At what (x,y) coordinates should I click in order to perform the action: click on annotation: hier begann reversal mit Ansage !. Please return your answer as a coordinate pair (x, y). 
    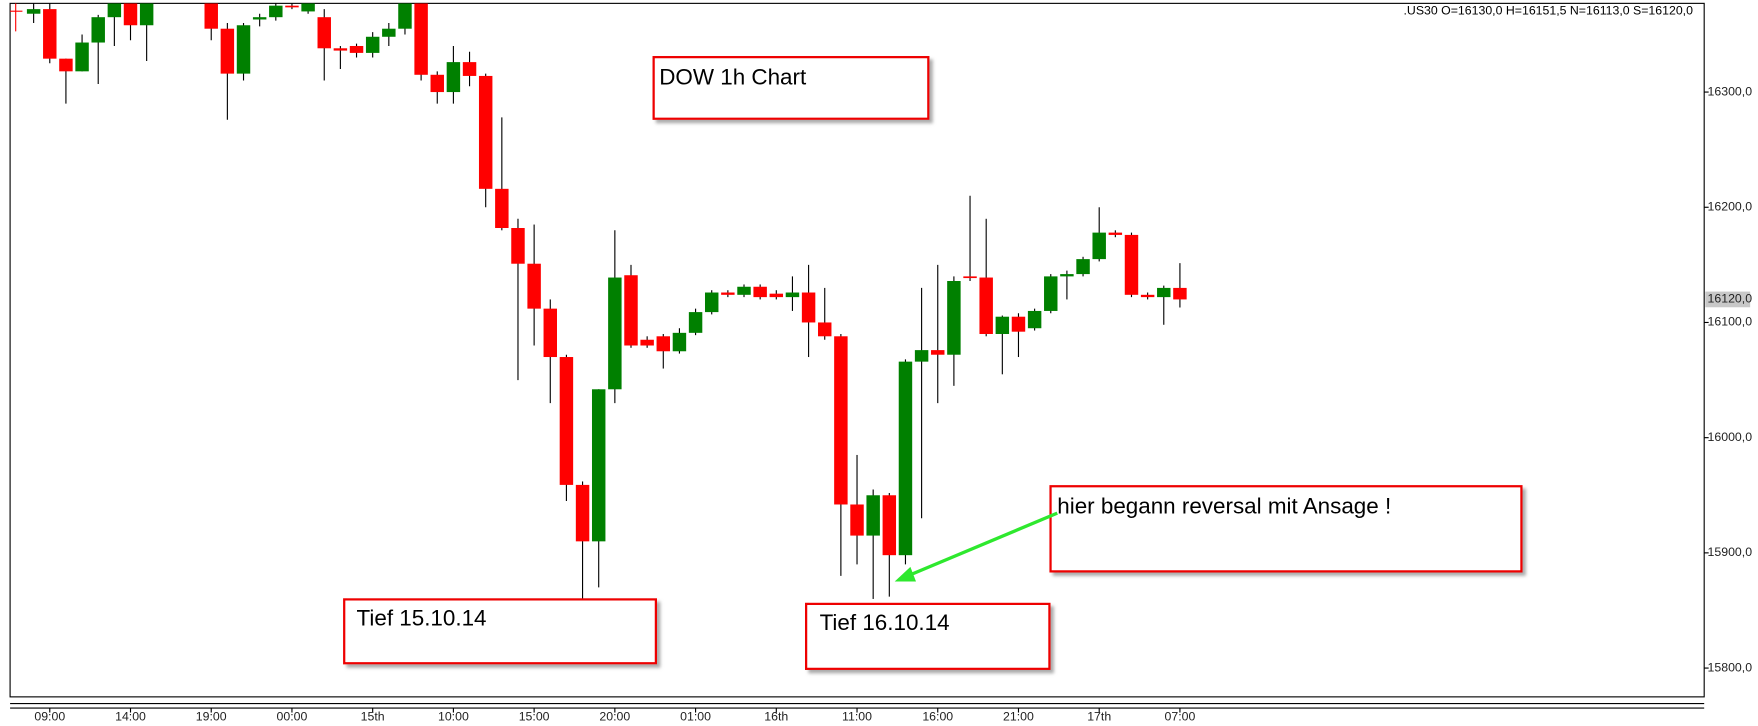
    Looking at the image, I should click on (1224, 505).